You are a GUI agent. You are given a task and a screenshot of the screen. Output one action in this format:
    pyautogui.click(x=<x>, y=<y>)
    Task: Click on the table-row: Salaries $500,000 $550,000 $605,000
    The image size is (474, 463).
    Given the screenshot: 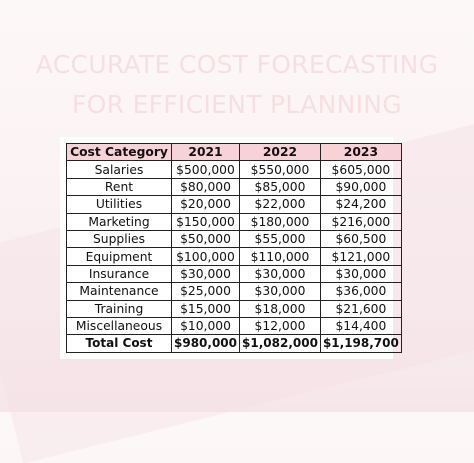 What is the action you would take?
    pyautogui.click(x=234, y=169)
    